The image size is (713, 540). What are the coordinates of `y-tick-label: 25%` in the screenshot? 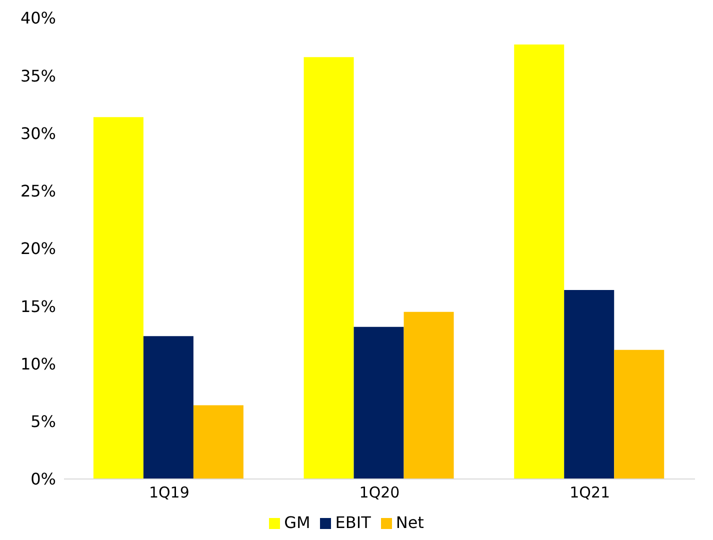 It's located at (38, 191).